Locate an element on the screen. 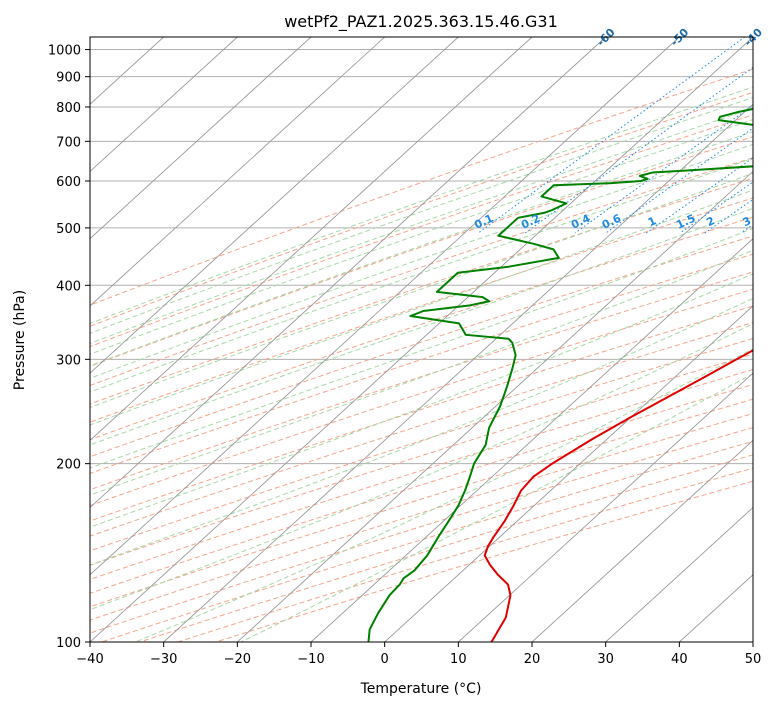  x-tick-label: −30 is located at coordinates (163, 659).